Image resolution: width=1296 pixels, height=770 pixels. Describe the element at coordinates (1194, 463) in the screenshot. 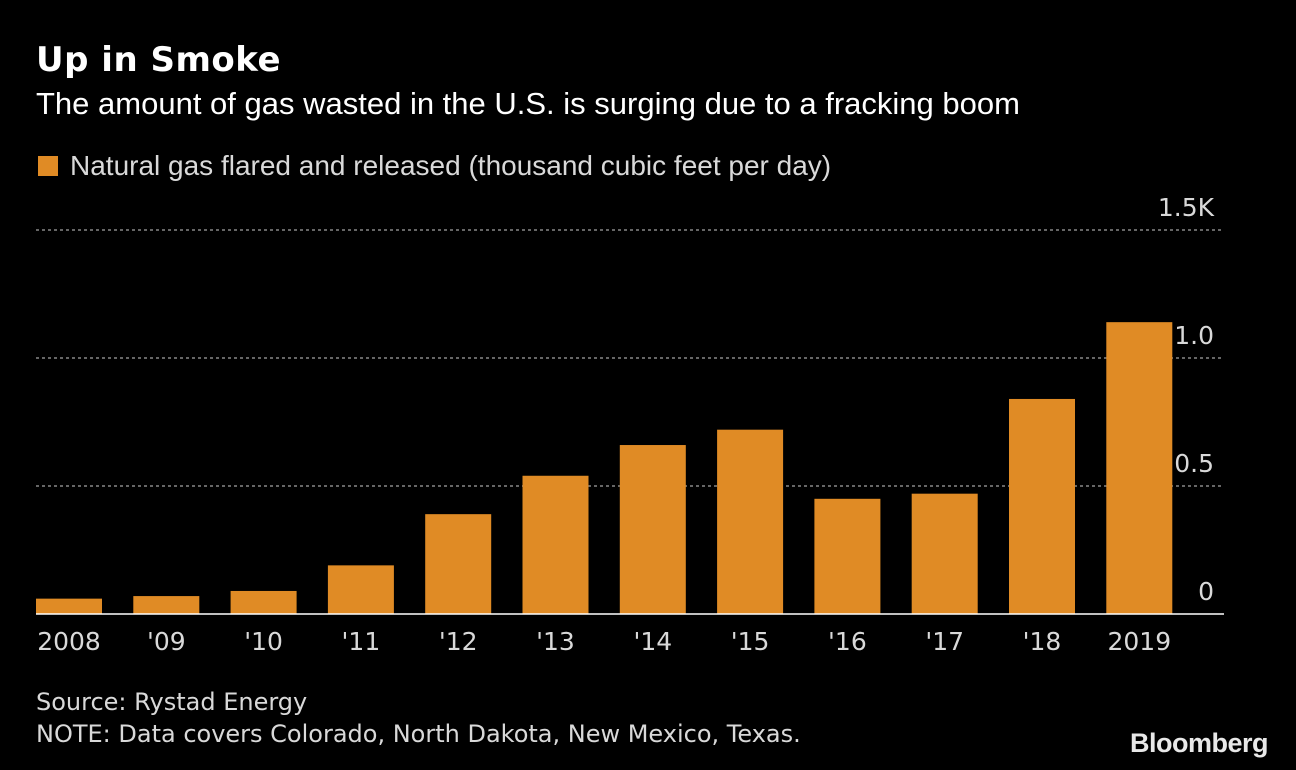

I see `y-tick-label: 0.5` at that location.